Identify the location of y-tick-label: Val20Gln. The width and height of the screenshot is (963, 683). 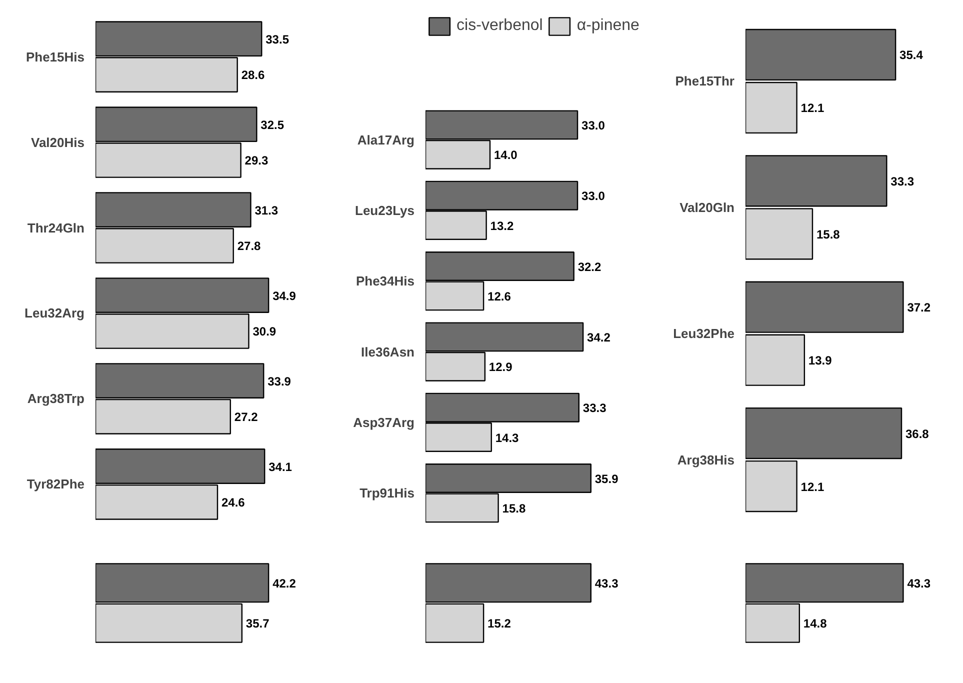
(707, 207).